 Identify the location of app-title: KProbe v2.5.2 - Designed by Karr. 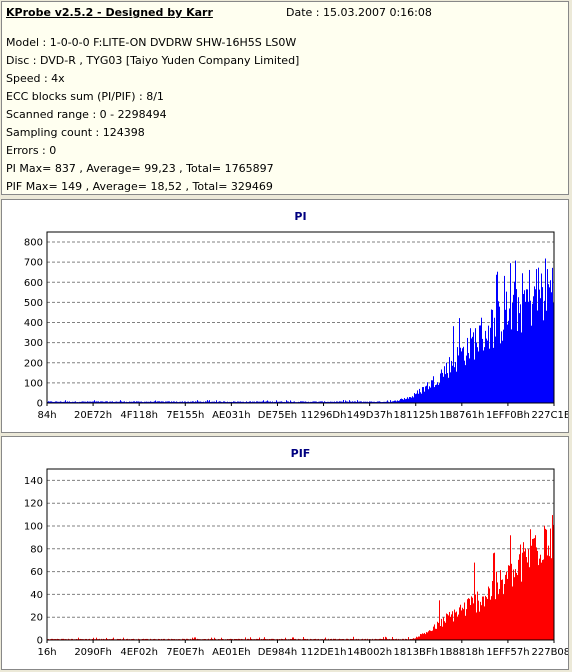
(109, 12).